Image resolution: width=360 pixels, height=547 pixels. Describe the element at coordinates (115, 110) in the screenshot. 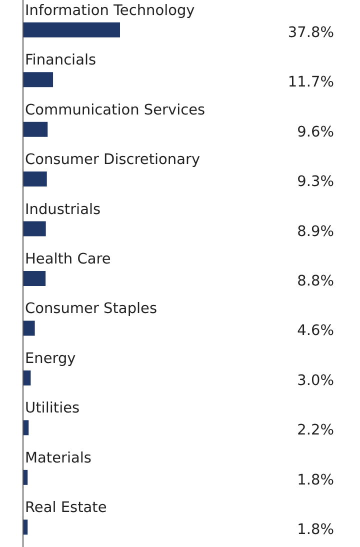

I see `y-tick-label: Communication Services` at that location.